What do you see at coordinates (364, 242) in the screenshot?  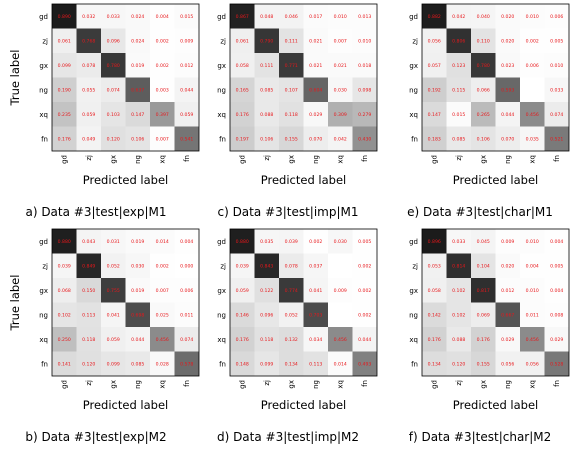 I see `cell-value: 0.005` at bounding box center [364, 242].